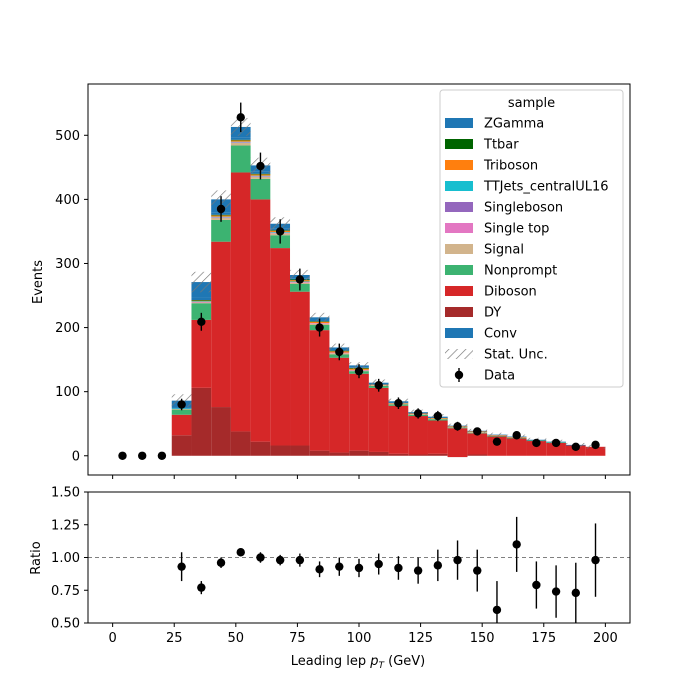  I want to click on x-tick-label: 175, so click(543, 638).